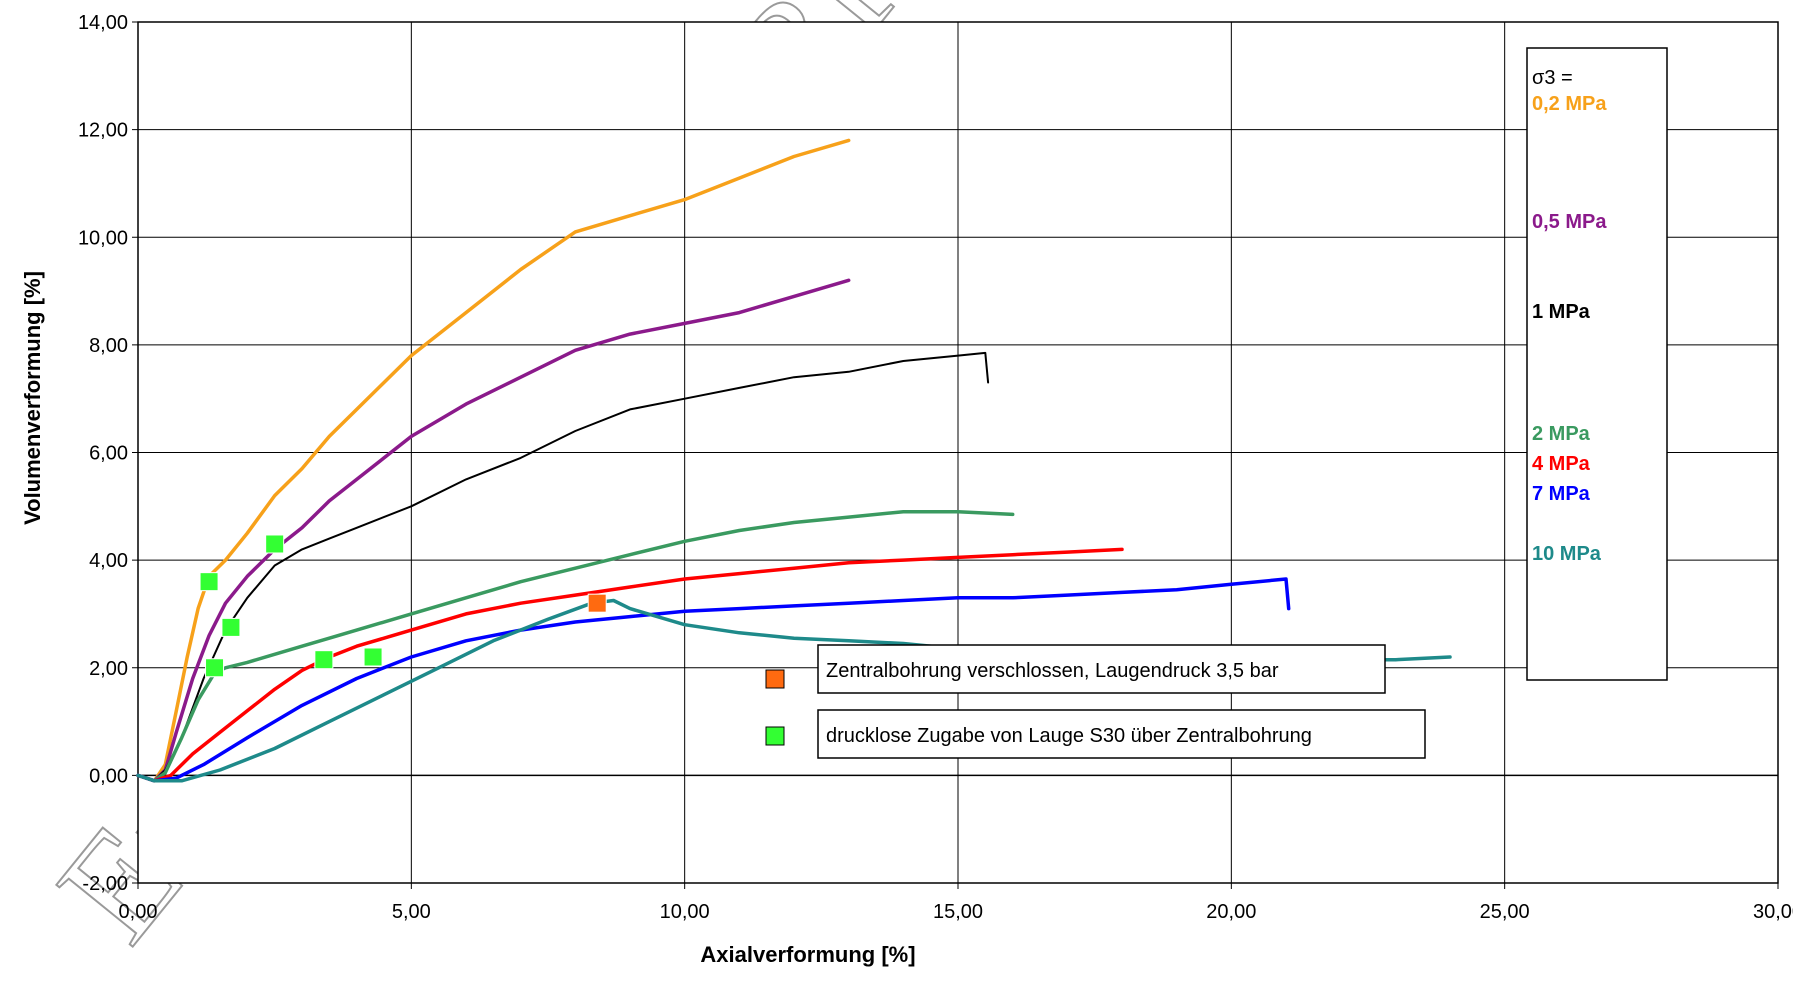  Describe the element at coordinates (1231, 912) in the screenshot. I see `x-tick-label: 20,00` at that location.